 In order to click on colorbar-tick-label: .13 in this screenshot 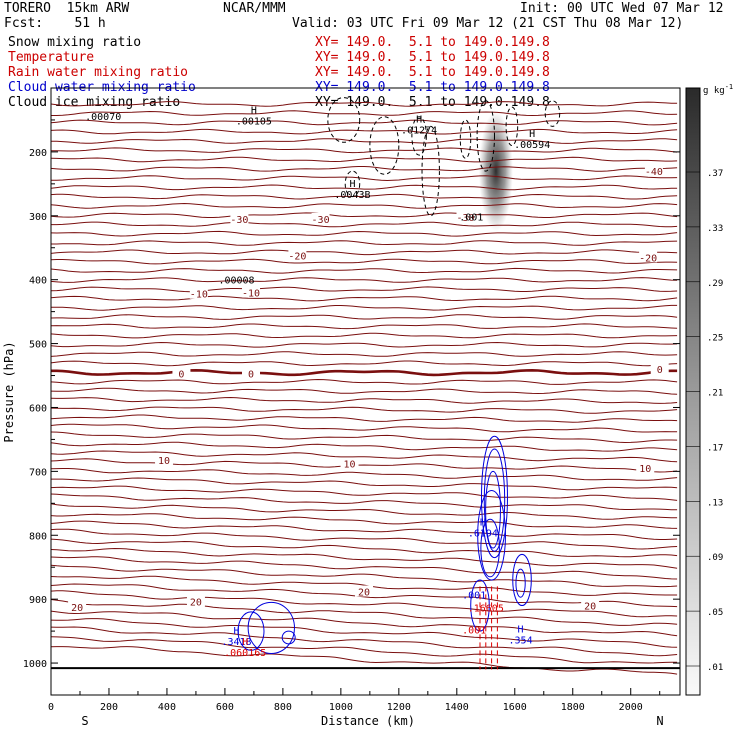, I will do `click(715, 503)`.